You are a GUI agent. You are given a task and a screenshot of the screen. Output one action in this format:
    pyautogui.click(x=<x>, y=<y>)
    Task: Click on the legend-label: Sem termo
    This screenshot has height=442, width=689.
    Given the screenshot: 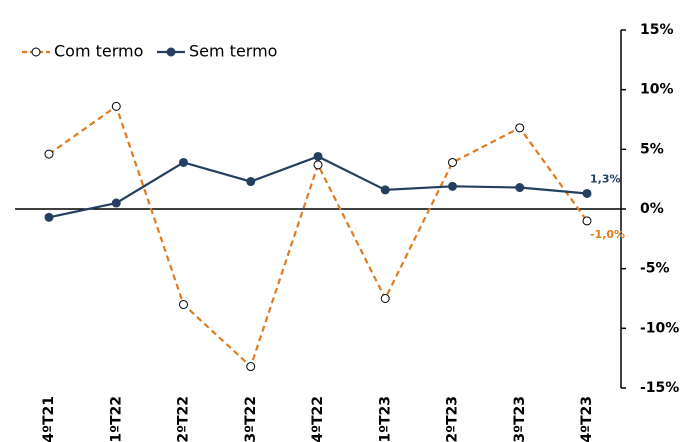 What is the action you would take?
    pyautogui.click(x=233, y=51)
    